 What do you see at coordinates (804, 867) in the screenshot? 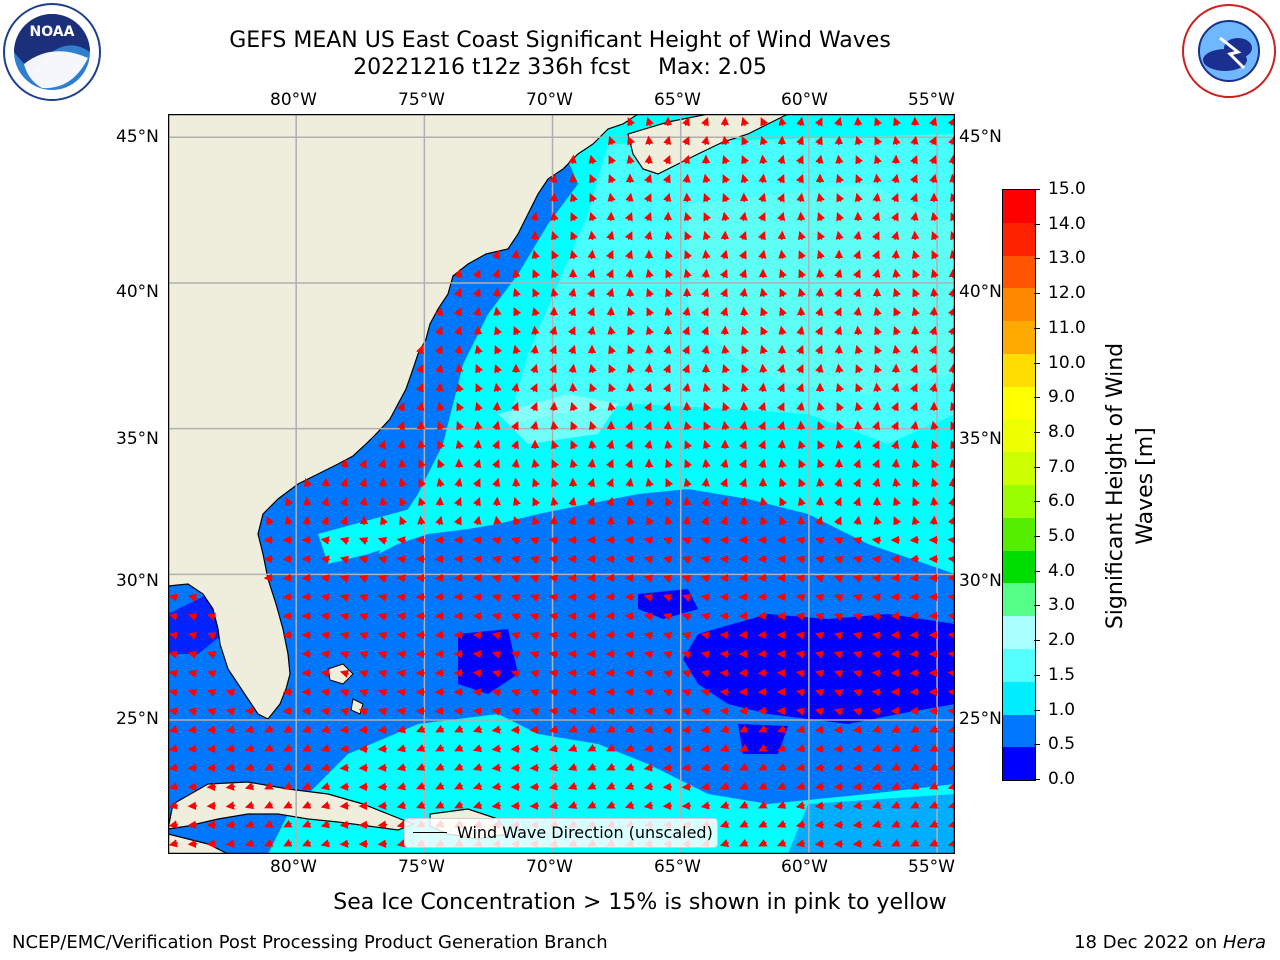
I see `lon-label-bottom-60w: 60°W` at bounding box center [804, 867].